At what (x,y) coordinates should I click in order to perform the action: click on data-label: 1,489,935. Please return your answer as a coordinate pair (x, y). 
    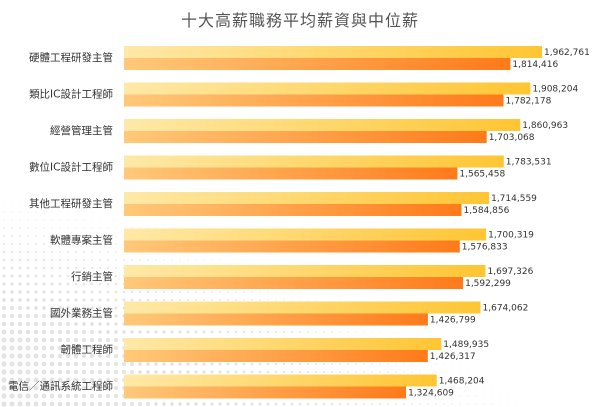
    Looking at the image, I should click on (466, 345).